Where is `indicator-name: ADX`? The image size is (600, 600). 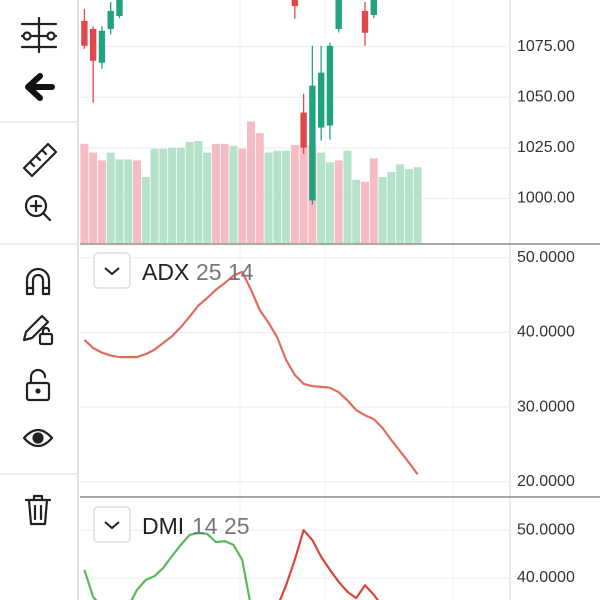
indicator-name: ADX is located at coordinates (165, 272).